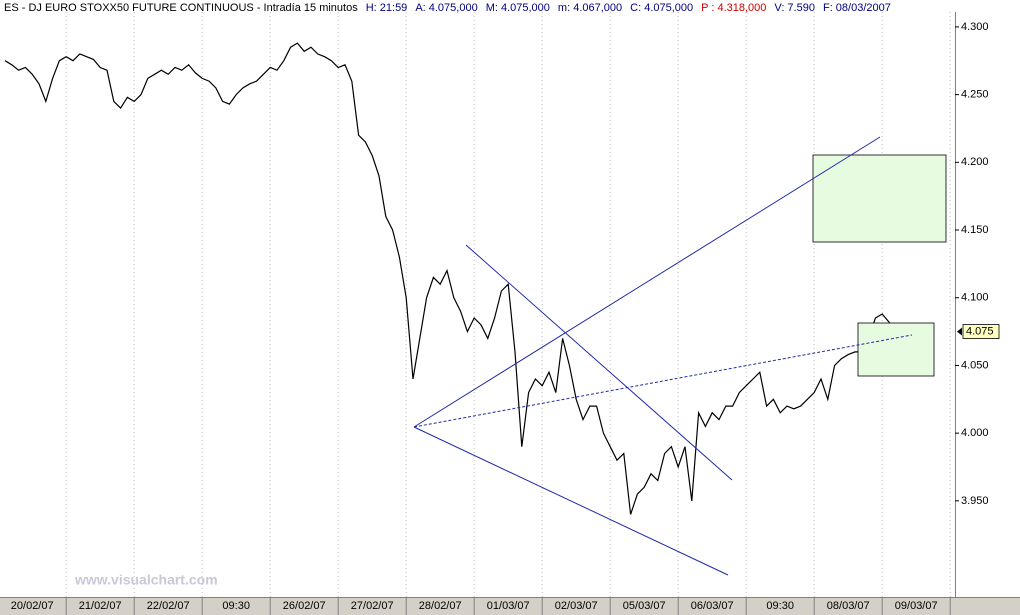 The image size is (1020, 615). What do you see at coordinates (848, 606) in the screenshot?
I see `x-tick-label: 08/03/07` at bounding box center [848, 606].